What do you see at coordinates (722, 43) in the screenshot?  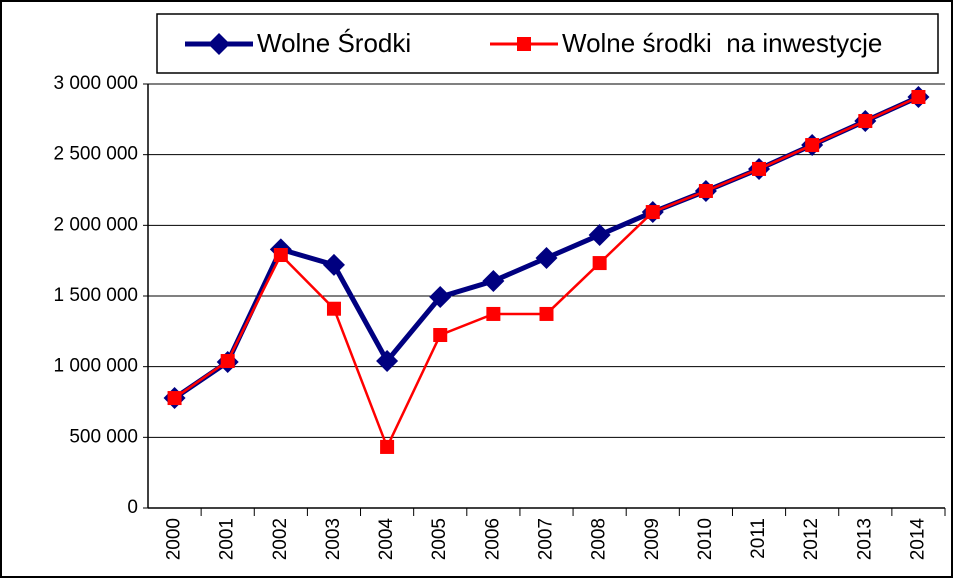 I see `legend-label: Wolne środki na inwestycje` at bounding box center [722, 43].